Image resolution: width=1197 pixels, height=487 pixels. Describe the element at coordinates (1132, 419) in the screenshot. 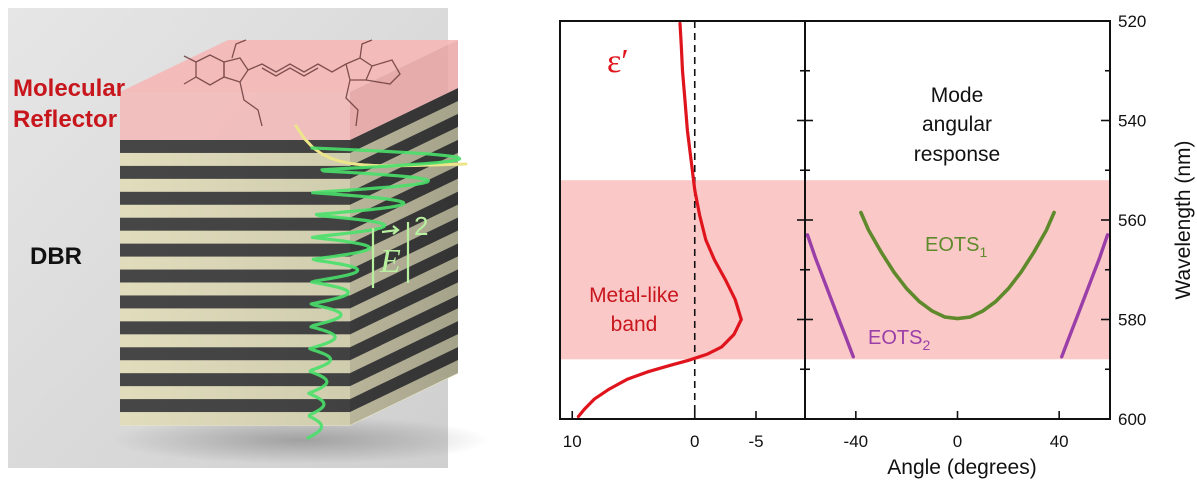

I see `y-tick-label: 600` at that location.